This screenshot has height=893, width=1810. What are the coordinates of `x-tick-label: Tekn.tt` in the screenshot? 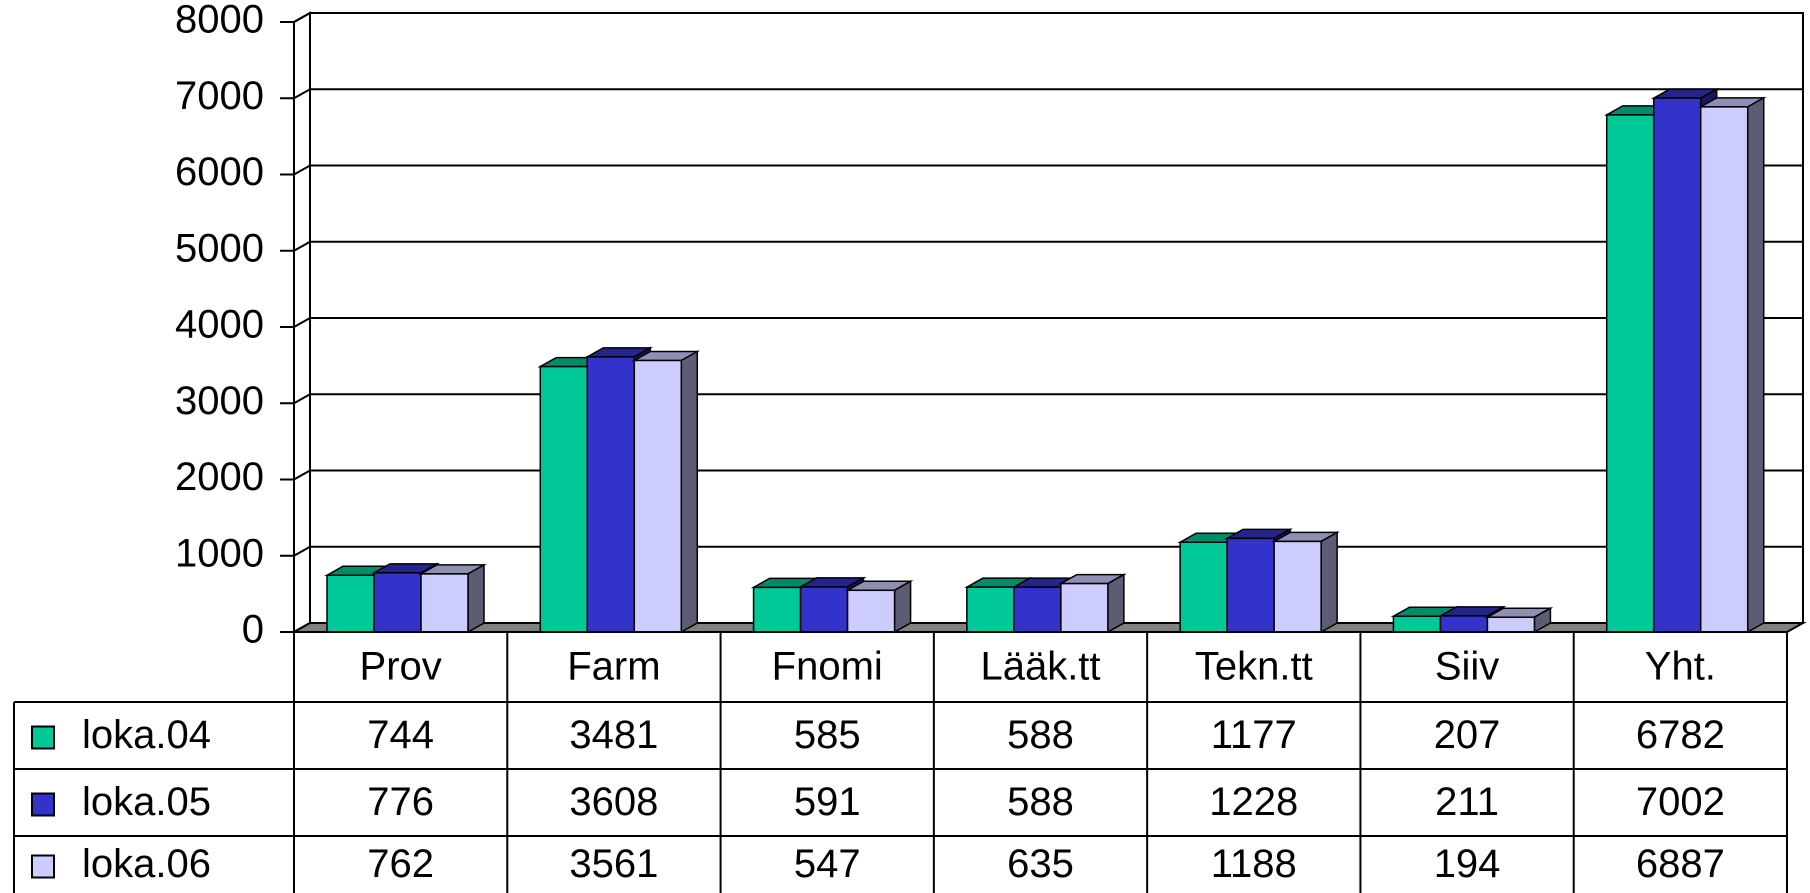 It's located at (1254, 667).